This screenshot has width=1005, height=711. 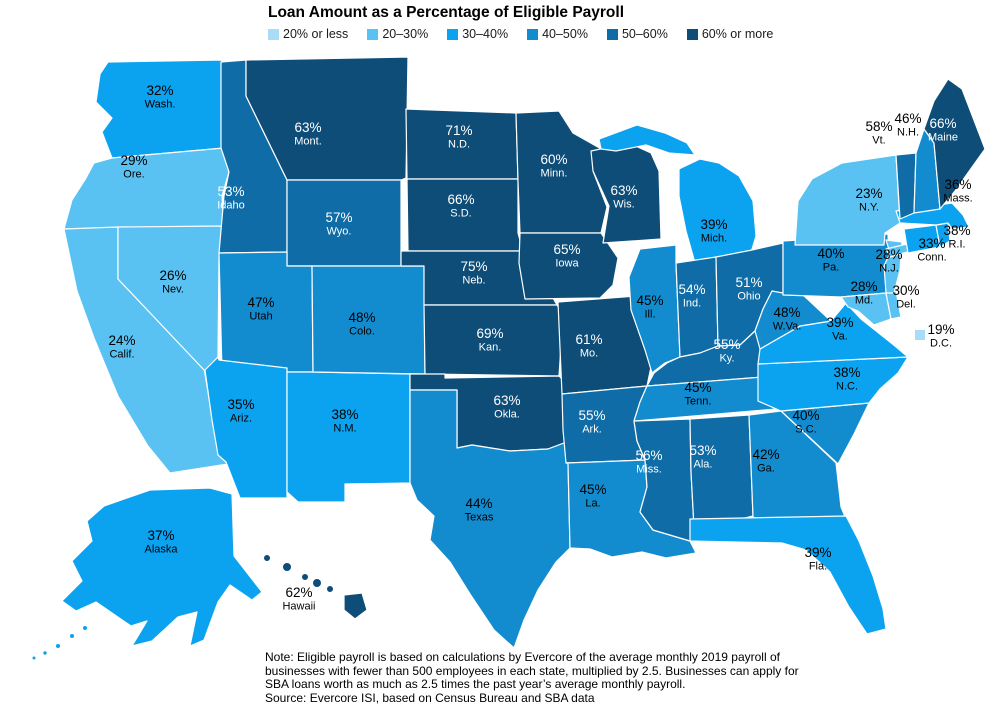 I want to click on state-value: 45%, so click(x=649, y=300).